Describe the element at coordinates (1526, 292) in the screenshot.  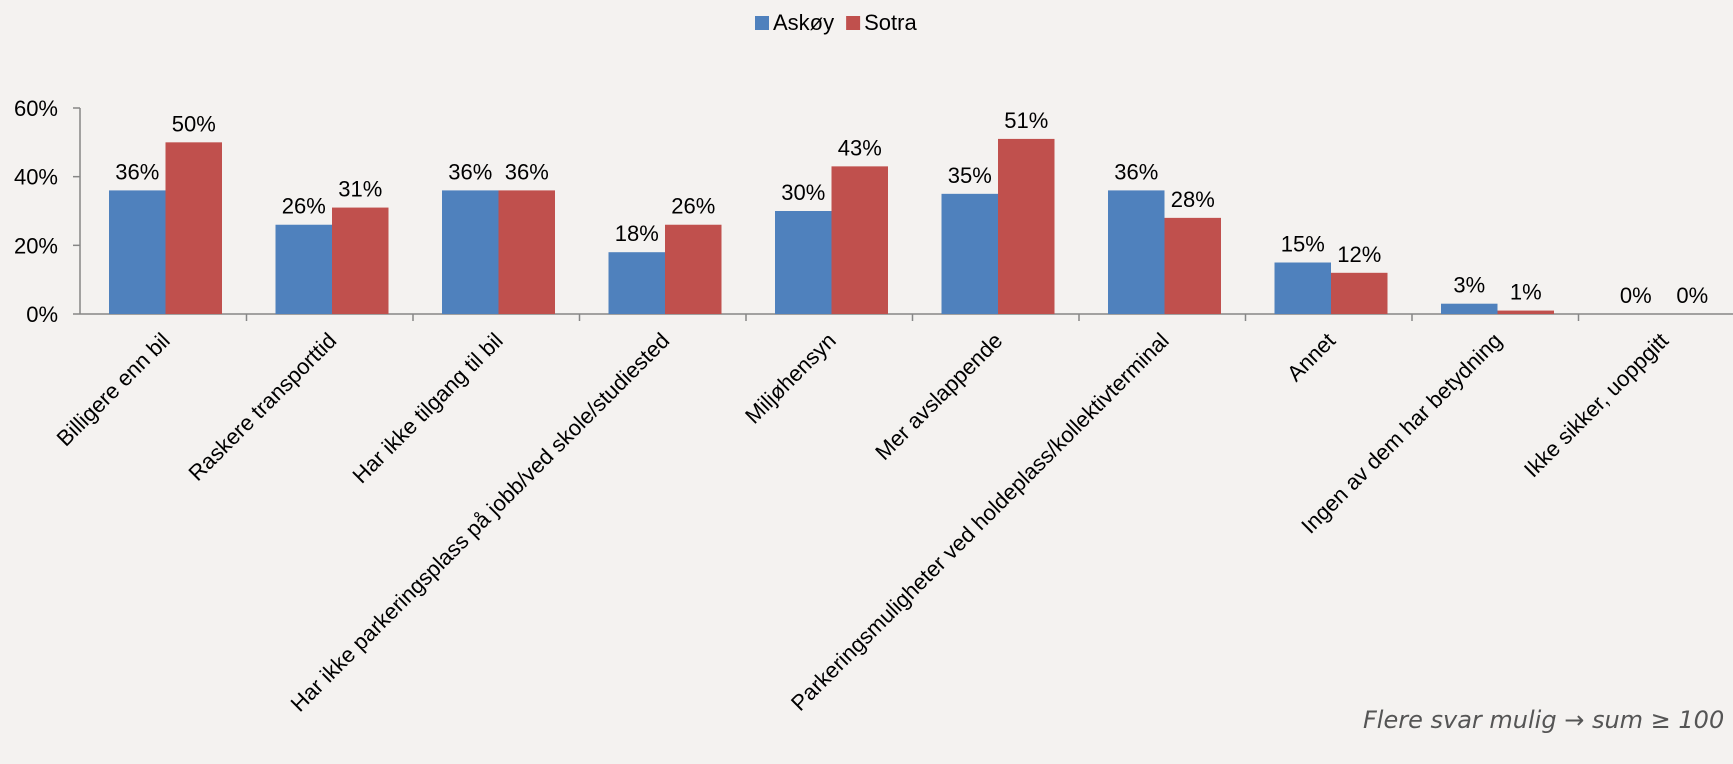
I see `data-label: 1%` at that location.